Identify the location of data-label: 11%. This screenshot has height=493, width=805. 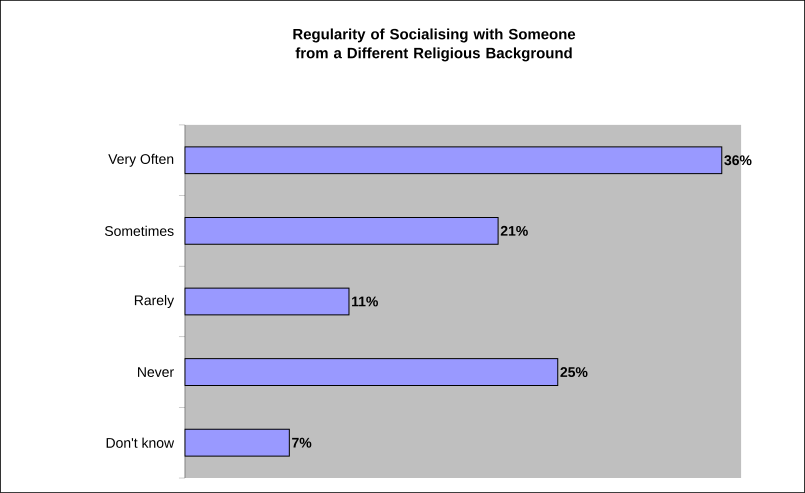
(365, 301).